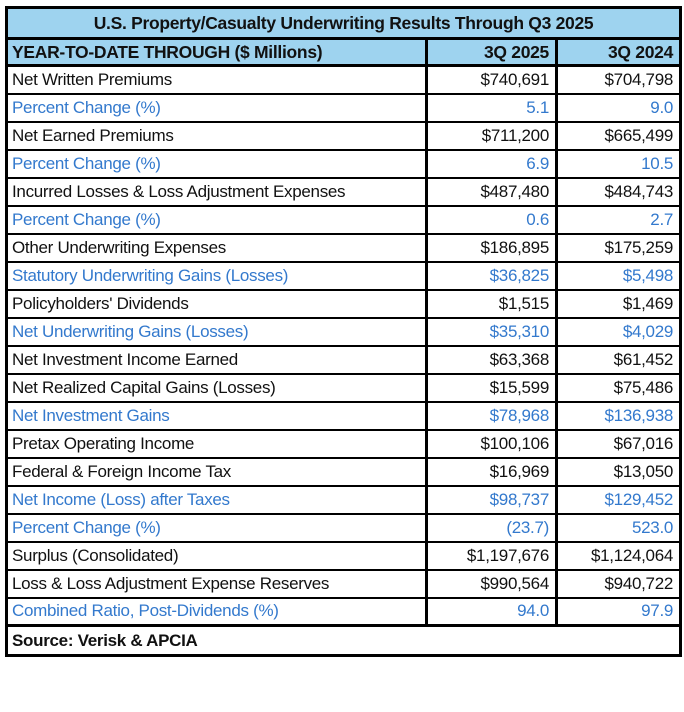 The width and height of the screenshot is (684, 712). I want to click on row-label: Net Investment Income Earned, so click(216, 359).